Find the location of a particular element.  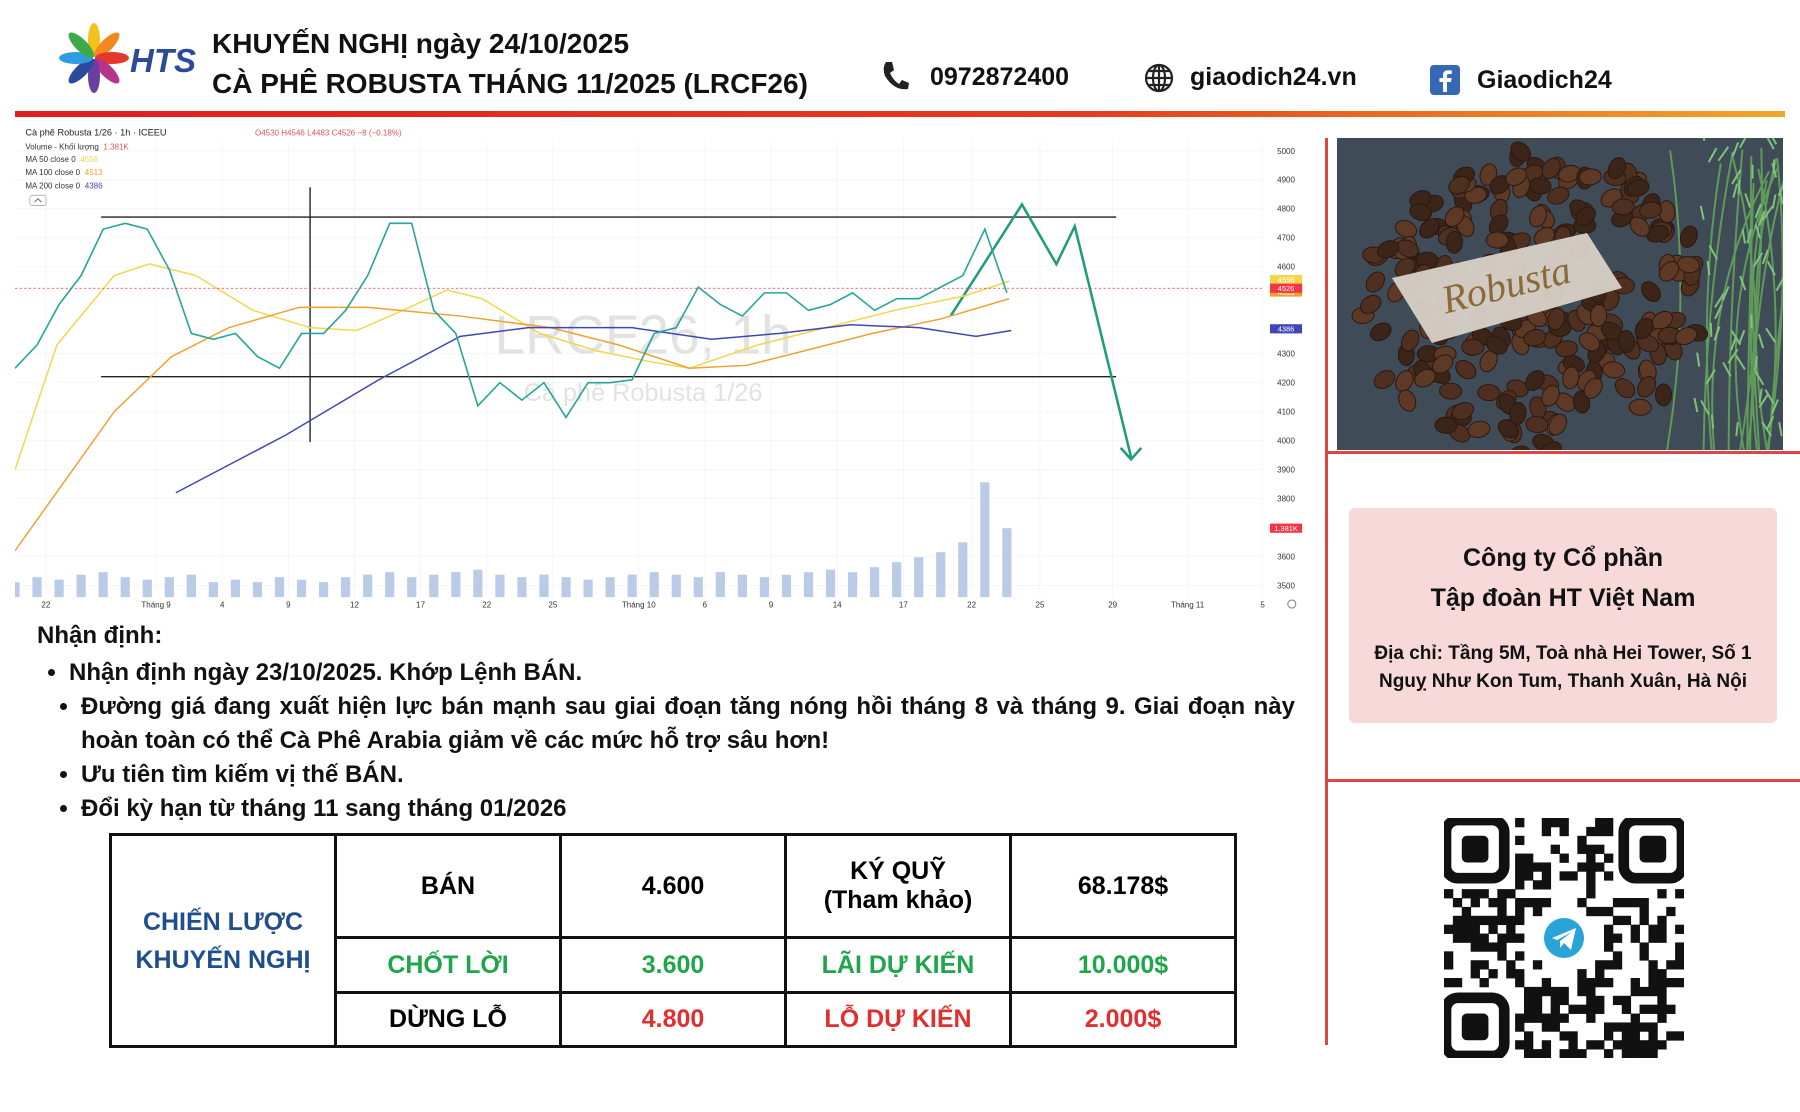

y-tick-label: 3600 is located at coordinates (1286, 556).